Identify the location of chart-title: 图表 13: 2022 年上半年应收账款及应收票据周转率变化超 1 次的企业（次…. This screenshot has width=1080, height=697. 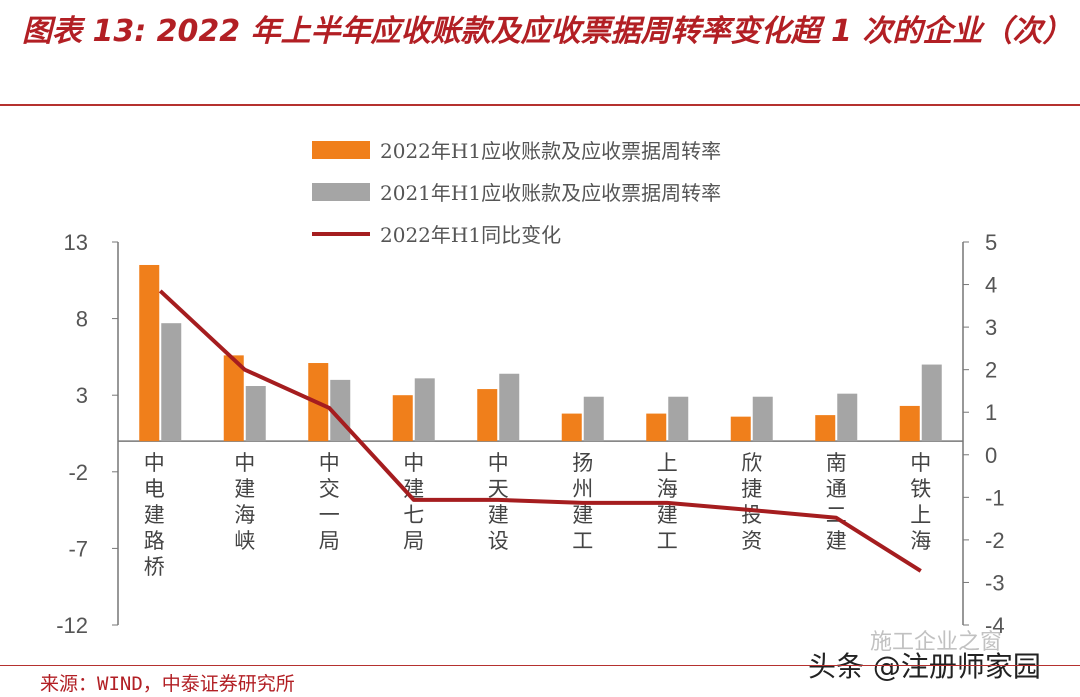
(547, 31).